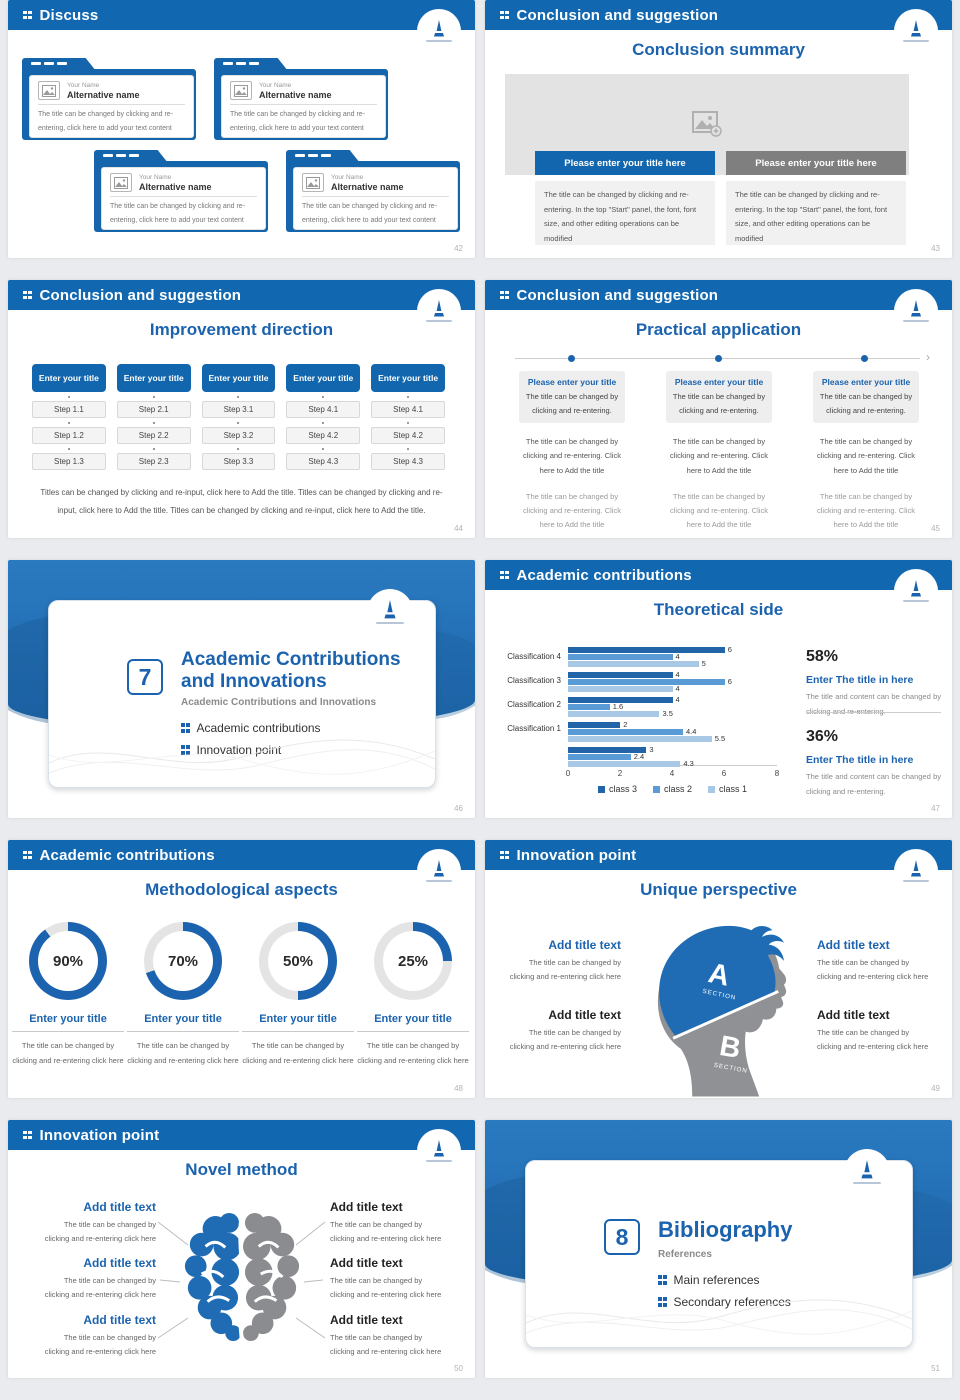 The image size is (960, 1400). Describe the element at coordinates (935, 528) in the screenshot. I see `page-number: 45` at that location.